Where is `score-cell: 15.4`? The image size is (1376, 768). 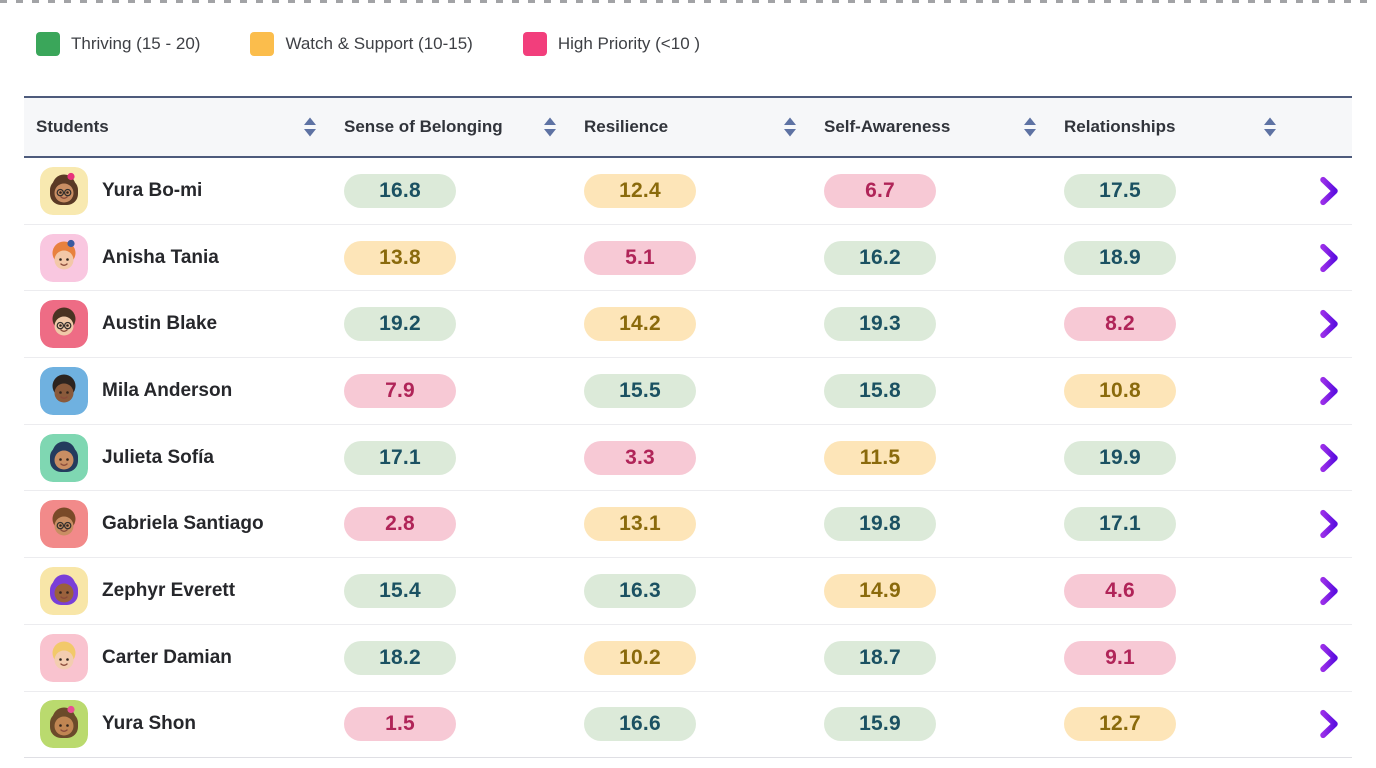 score-cell: 15.4 is located at coordinates (450, 591).